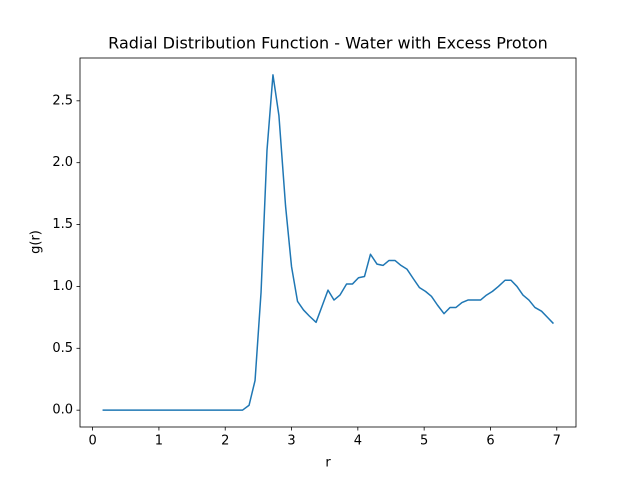 The image size is (640, 480). I want to click on y-axis-label: g(r), so click(36, 242).